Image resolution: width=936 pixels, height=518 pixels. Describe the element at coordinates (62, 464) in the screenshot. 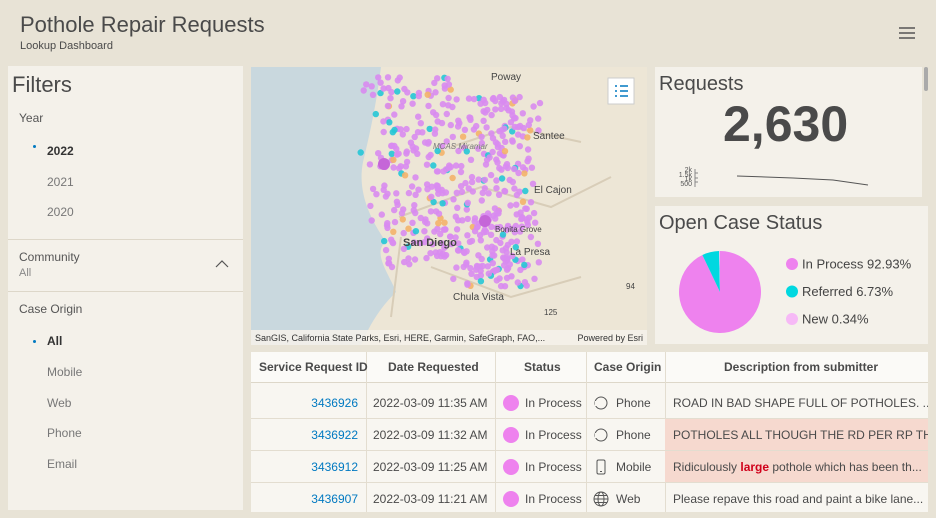

I see `origin-option: Email` at that location.